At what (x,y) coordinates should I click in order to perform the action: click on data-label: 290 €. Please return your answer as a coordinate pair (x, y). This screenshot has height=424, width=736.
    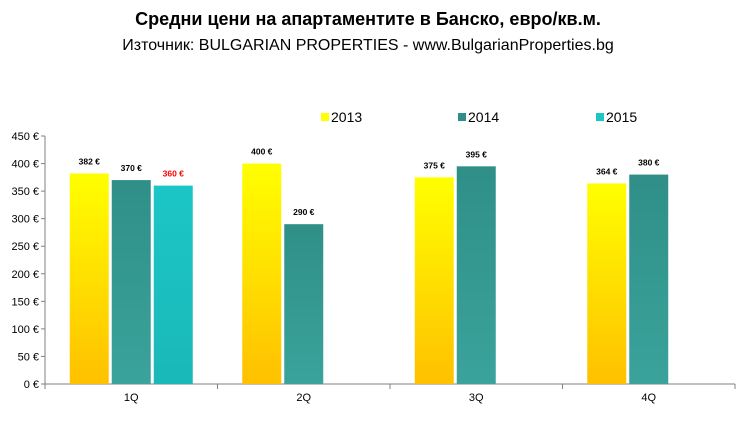
    Looking at the image, I should click on (304, 212).